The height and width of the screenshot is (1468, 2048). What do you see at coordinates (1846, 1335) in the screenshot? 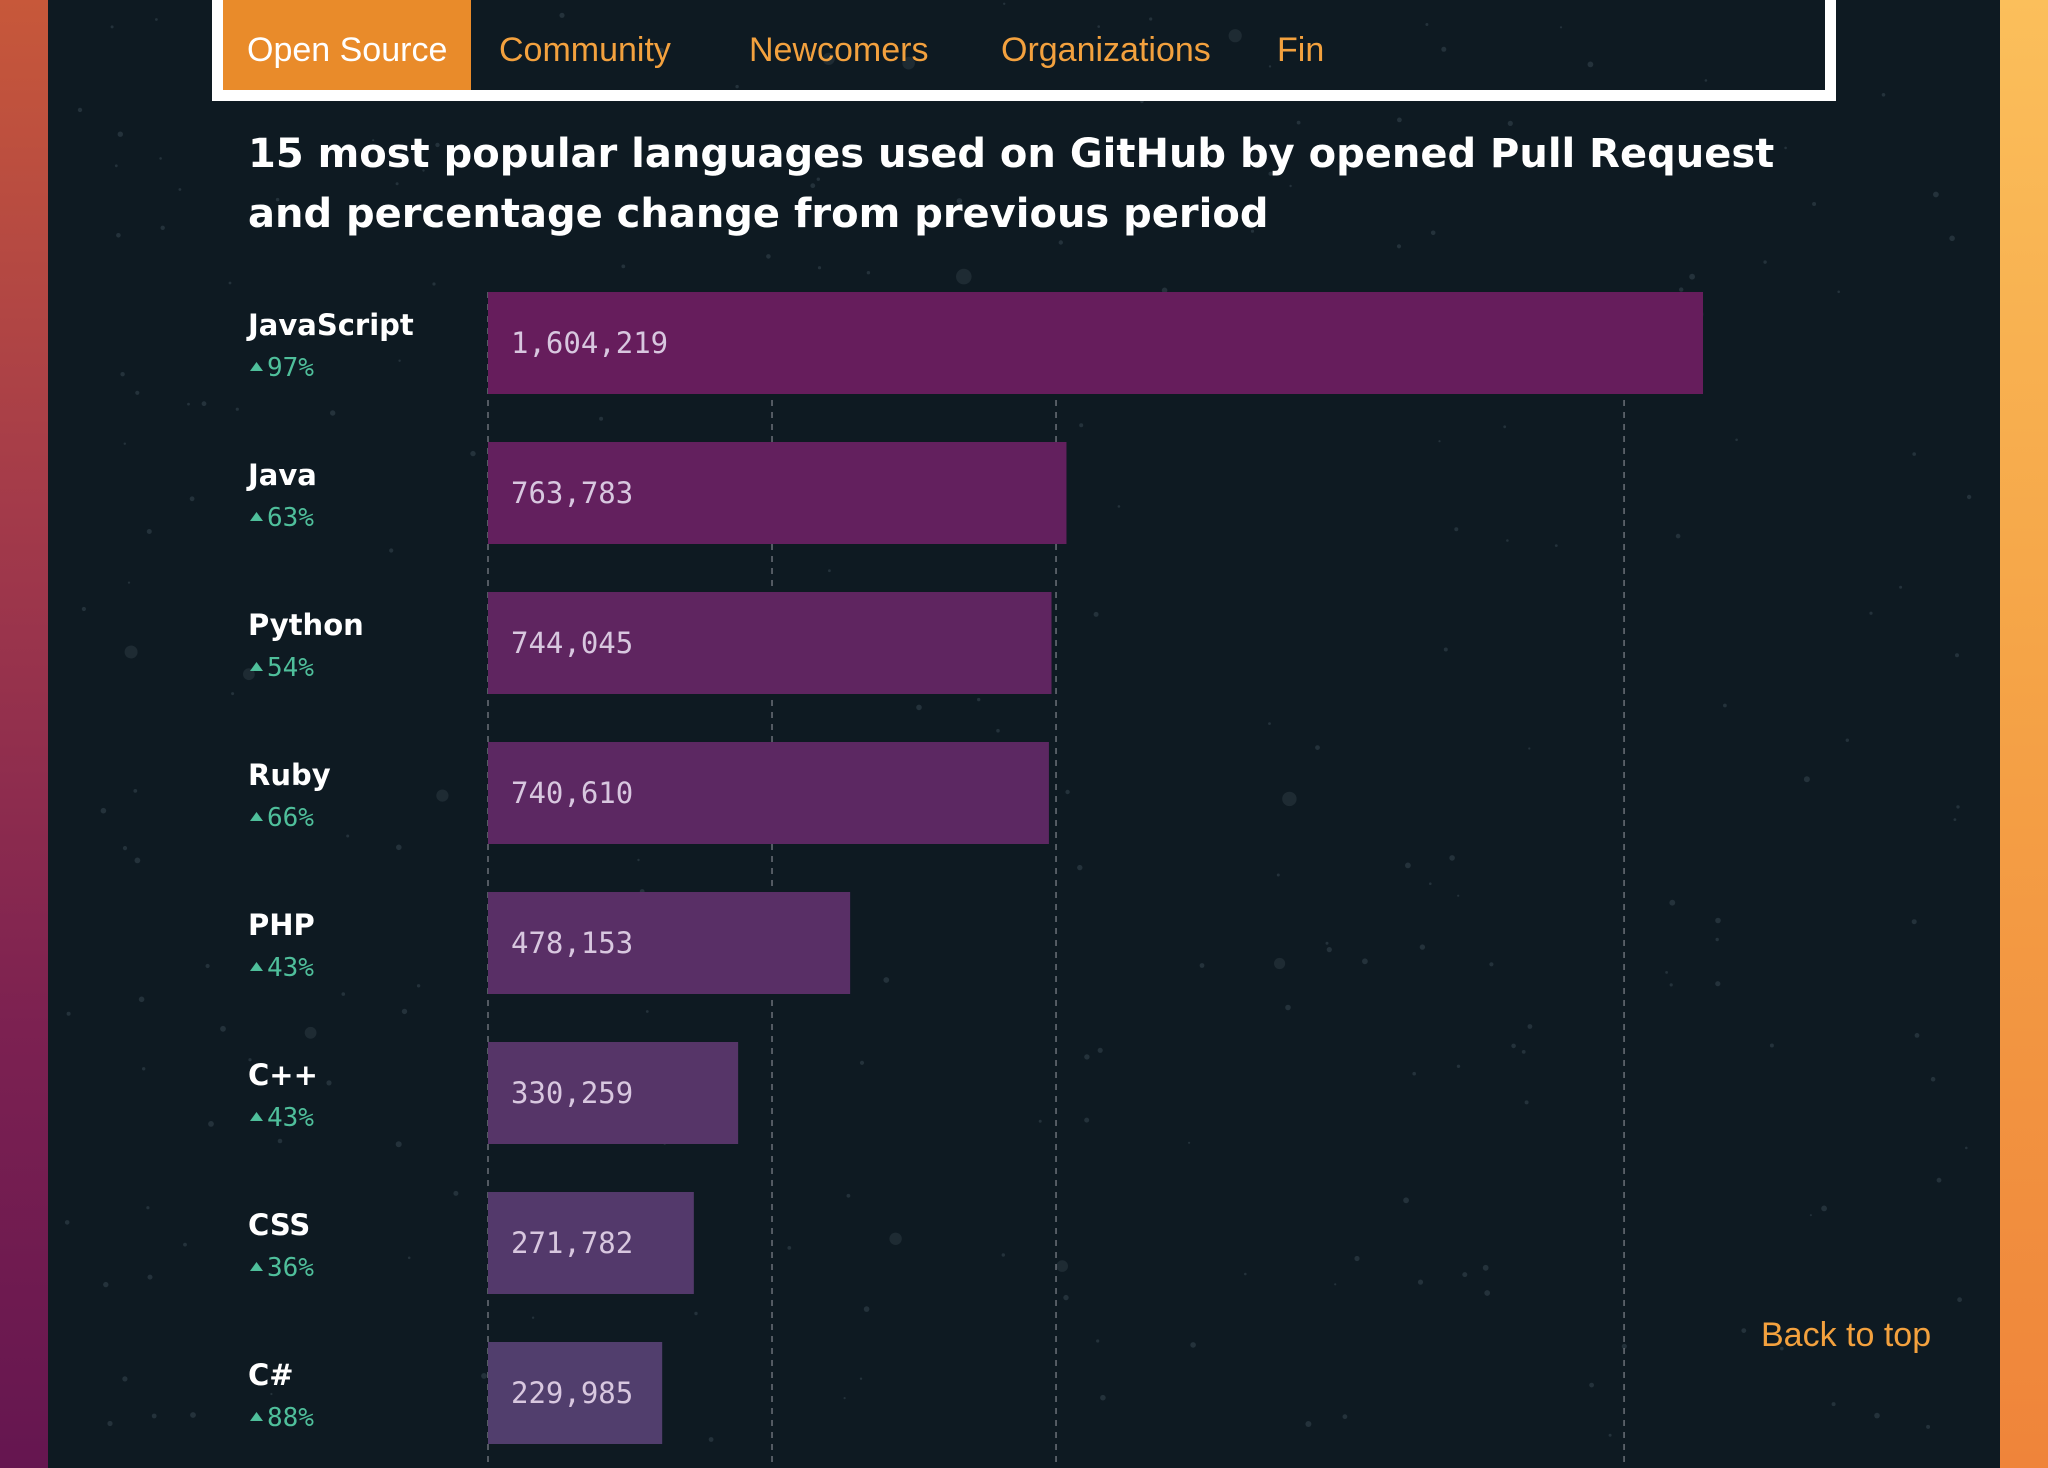
I see `back-to-top-link: Back to top` at bounding box center [1846, 1335].